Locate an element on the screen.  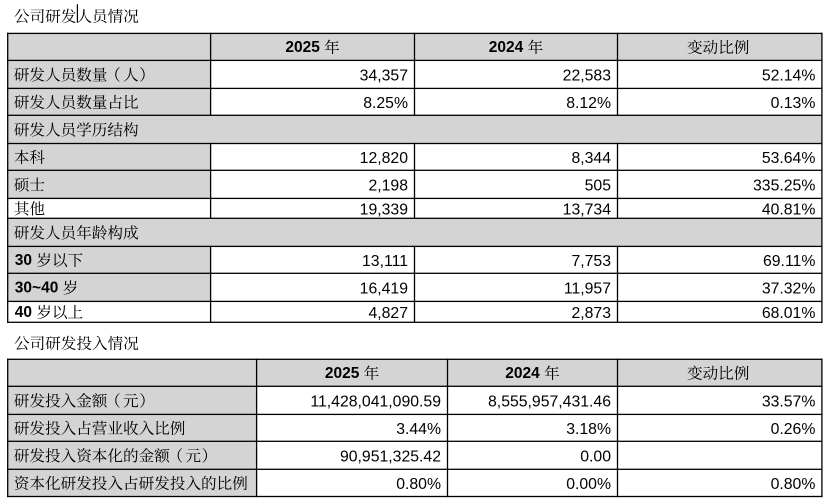
svg-text: 53.64% is located at coordinates (789, 158).